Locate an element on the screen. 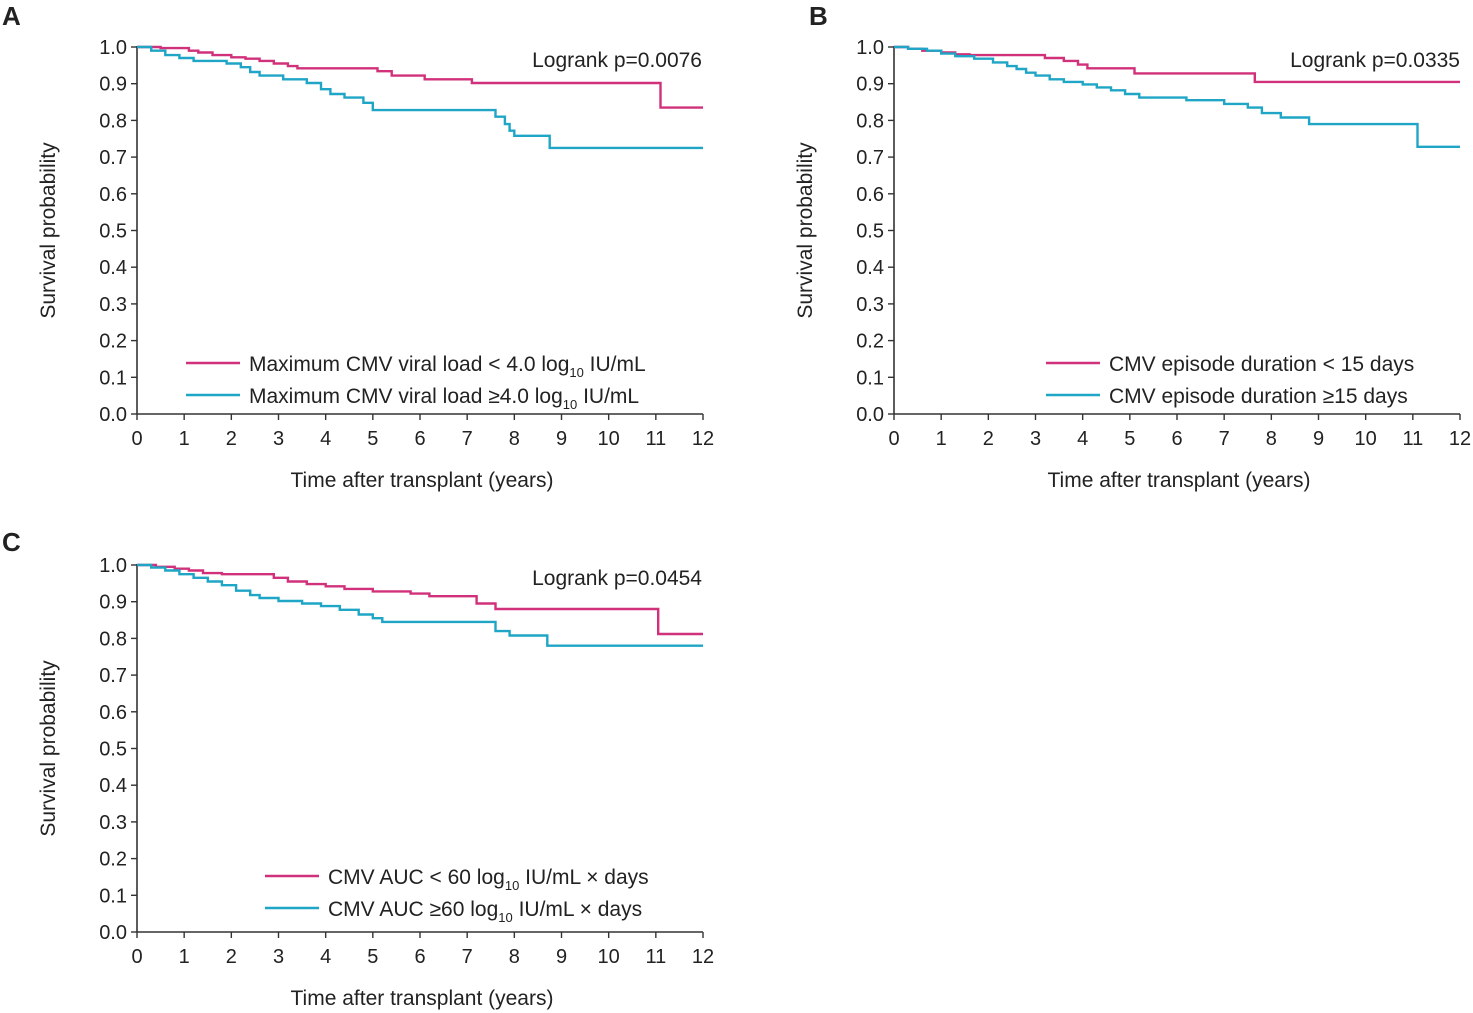 The image size is (1473, 1013). legend-label: CMV episode duration < 15 days is located at coordinates (1261, 364).